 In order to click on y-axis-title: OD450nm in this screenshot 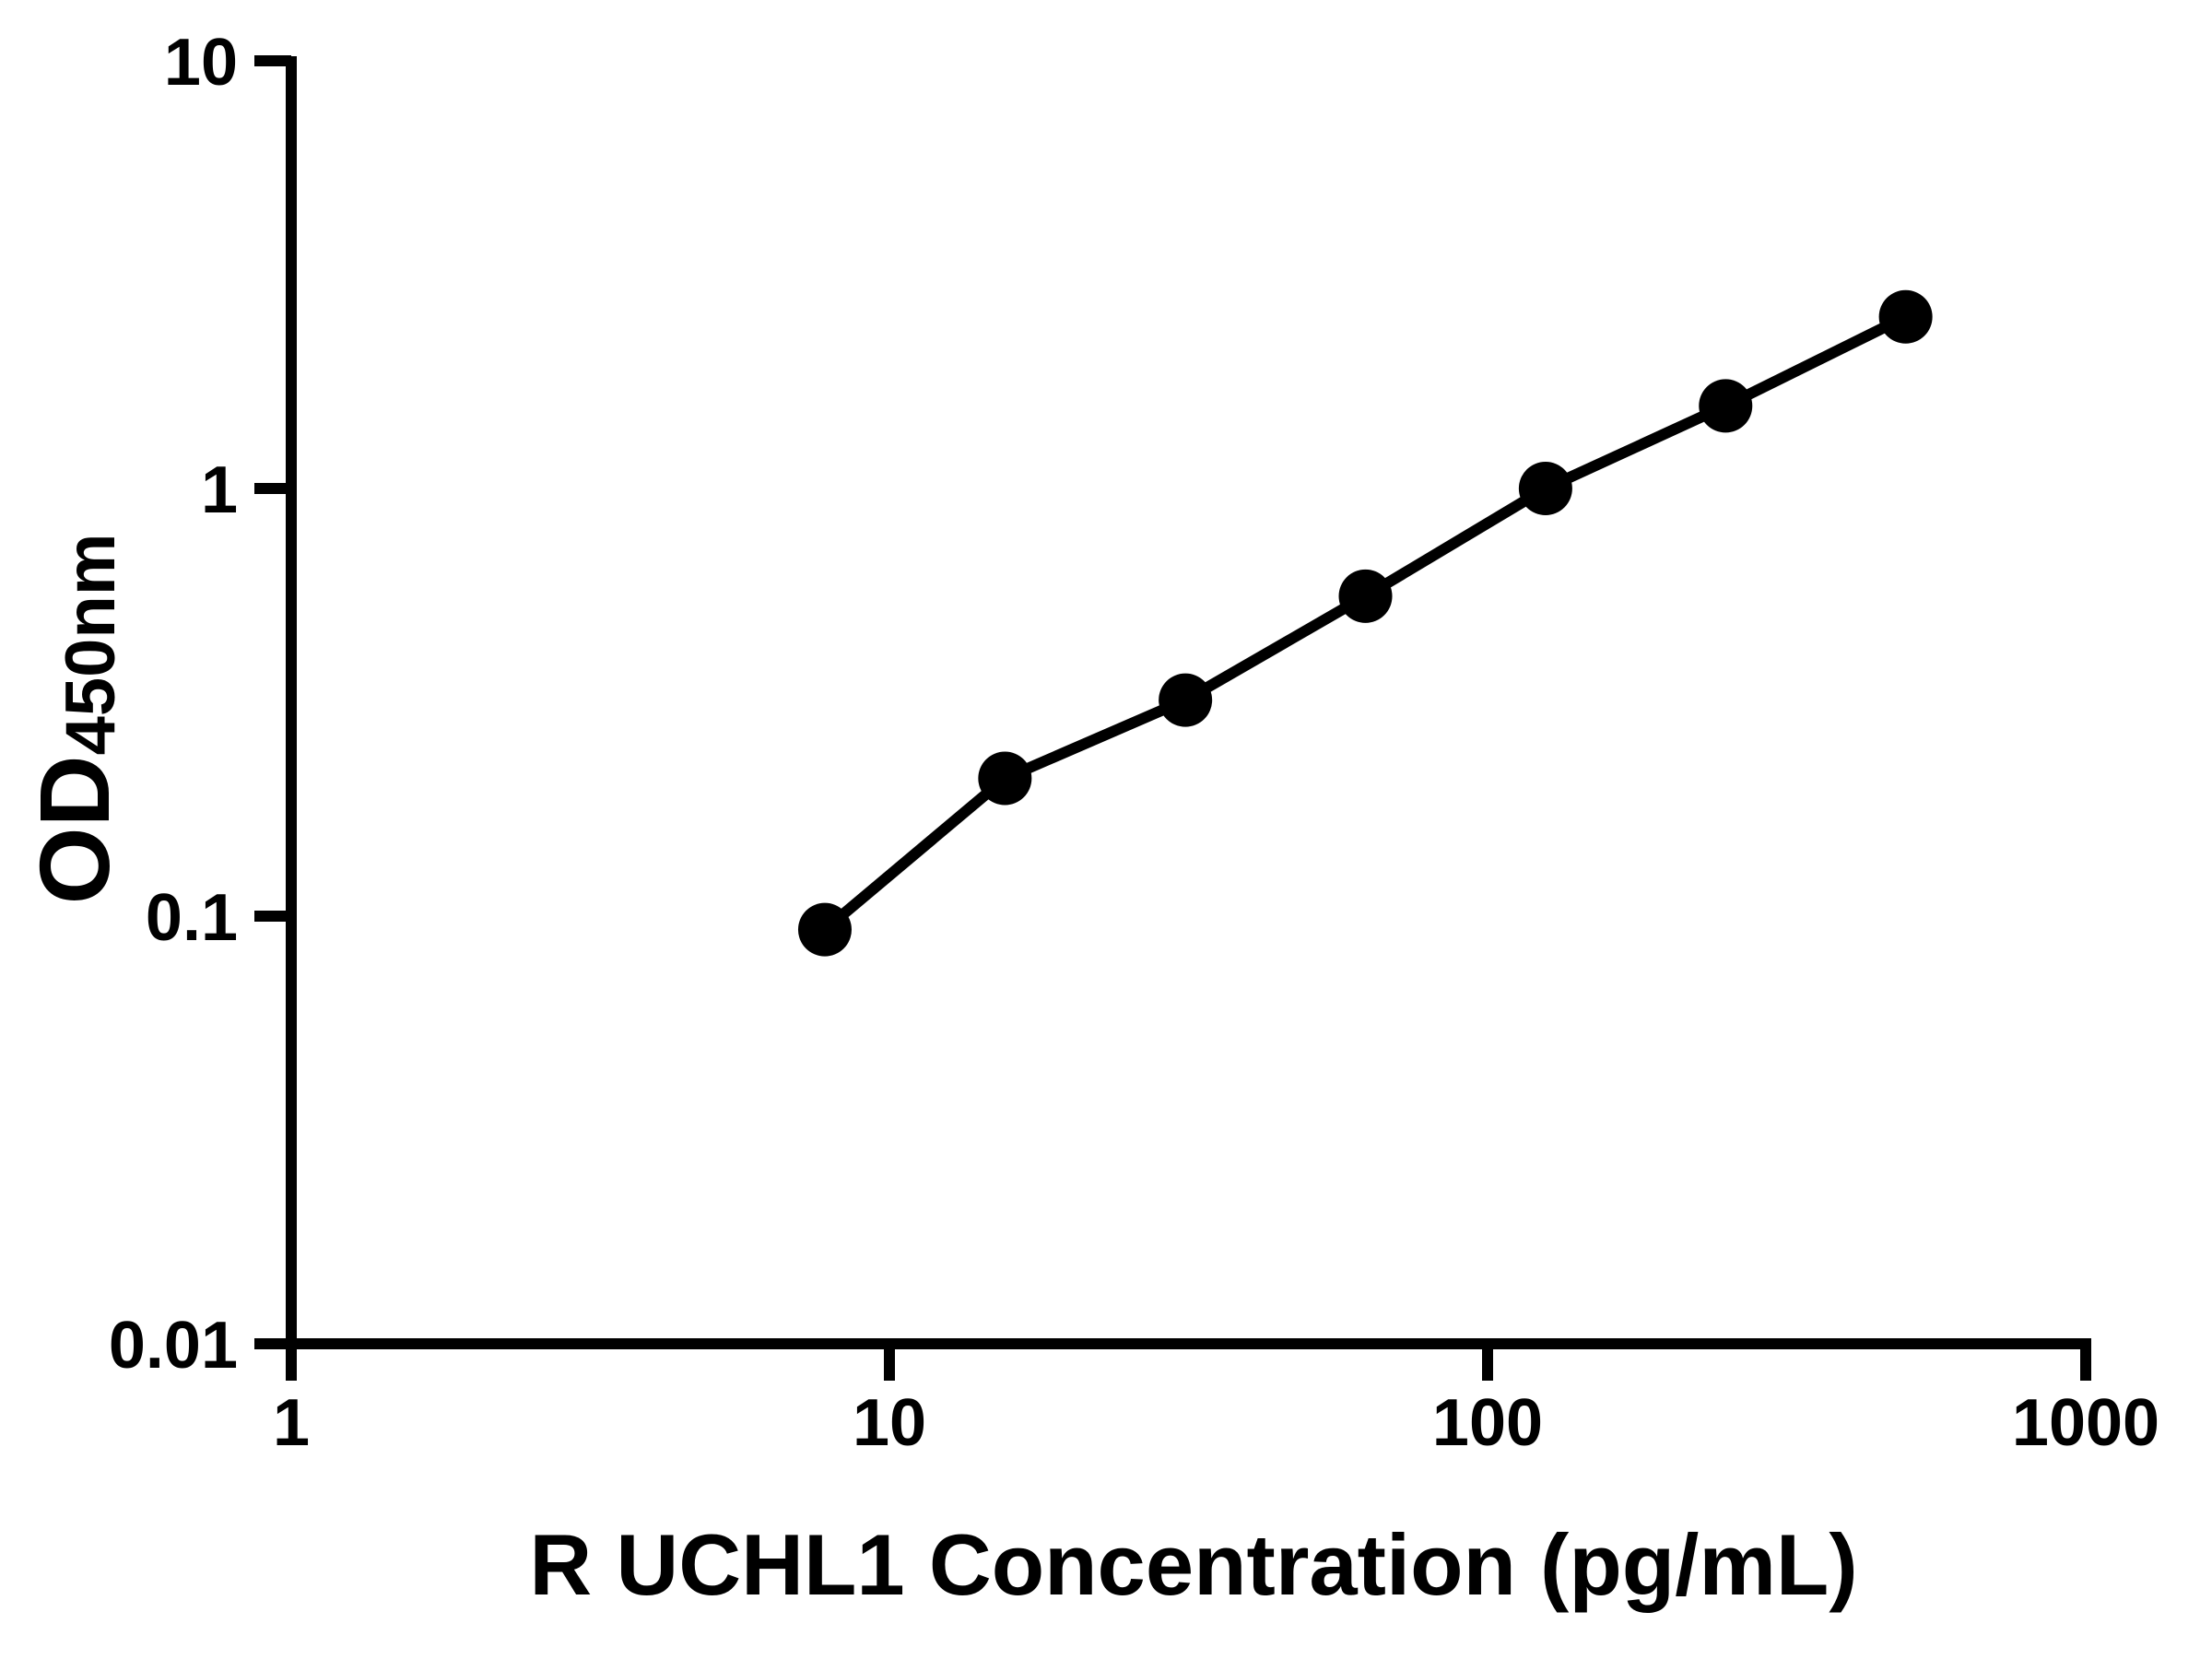, I will do `click(74, 719)`.